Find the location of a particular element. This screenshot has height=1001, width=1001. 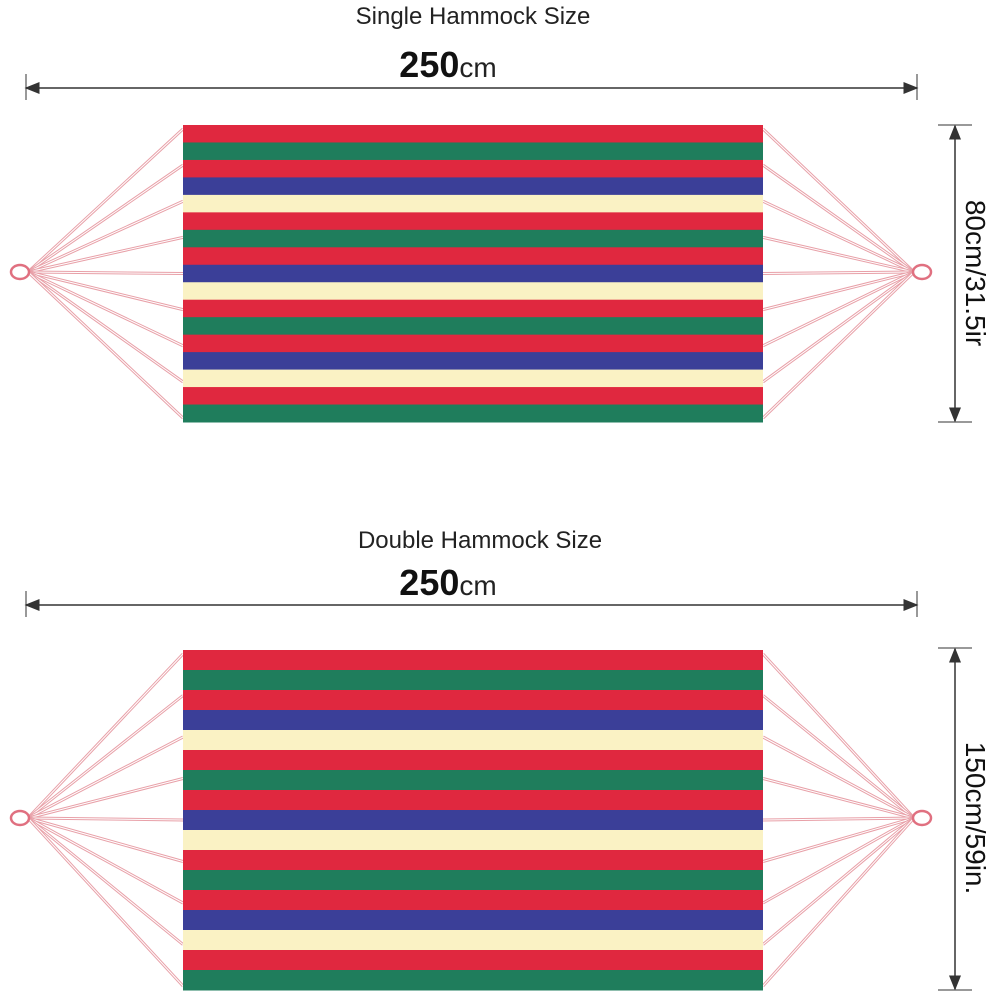

title: Double Hammock Size is located at coordinates (480, 540).